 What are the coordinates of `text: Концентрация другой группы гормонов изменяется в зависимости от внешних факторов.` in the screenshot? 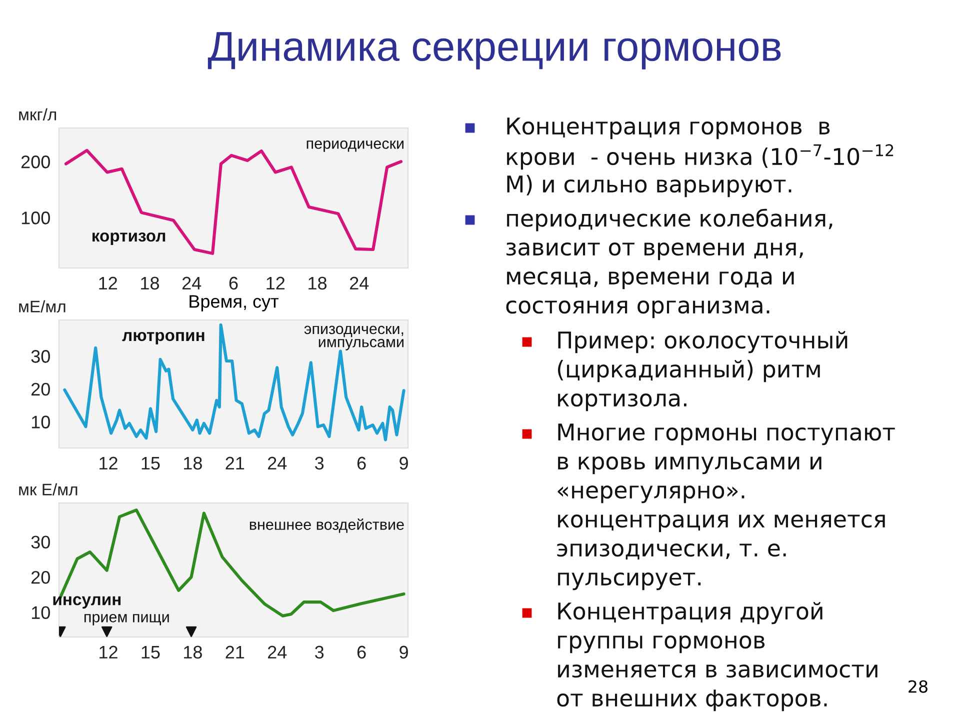 It's located at (717, 657).